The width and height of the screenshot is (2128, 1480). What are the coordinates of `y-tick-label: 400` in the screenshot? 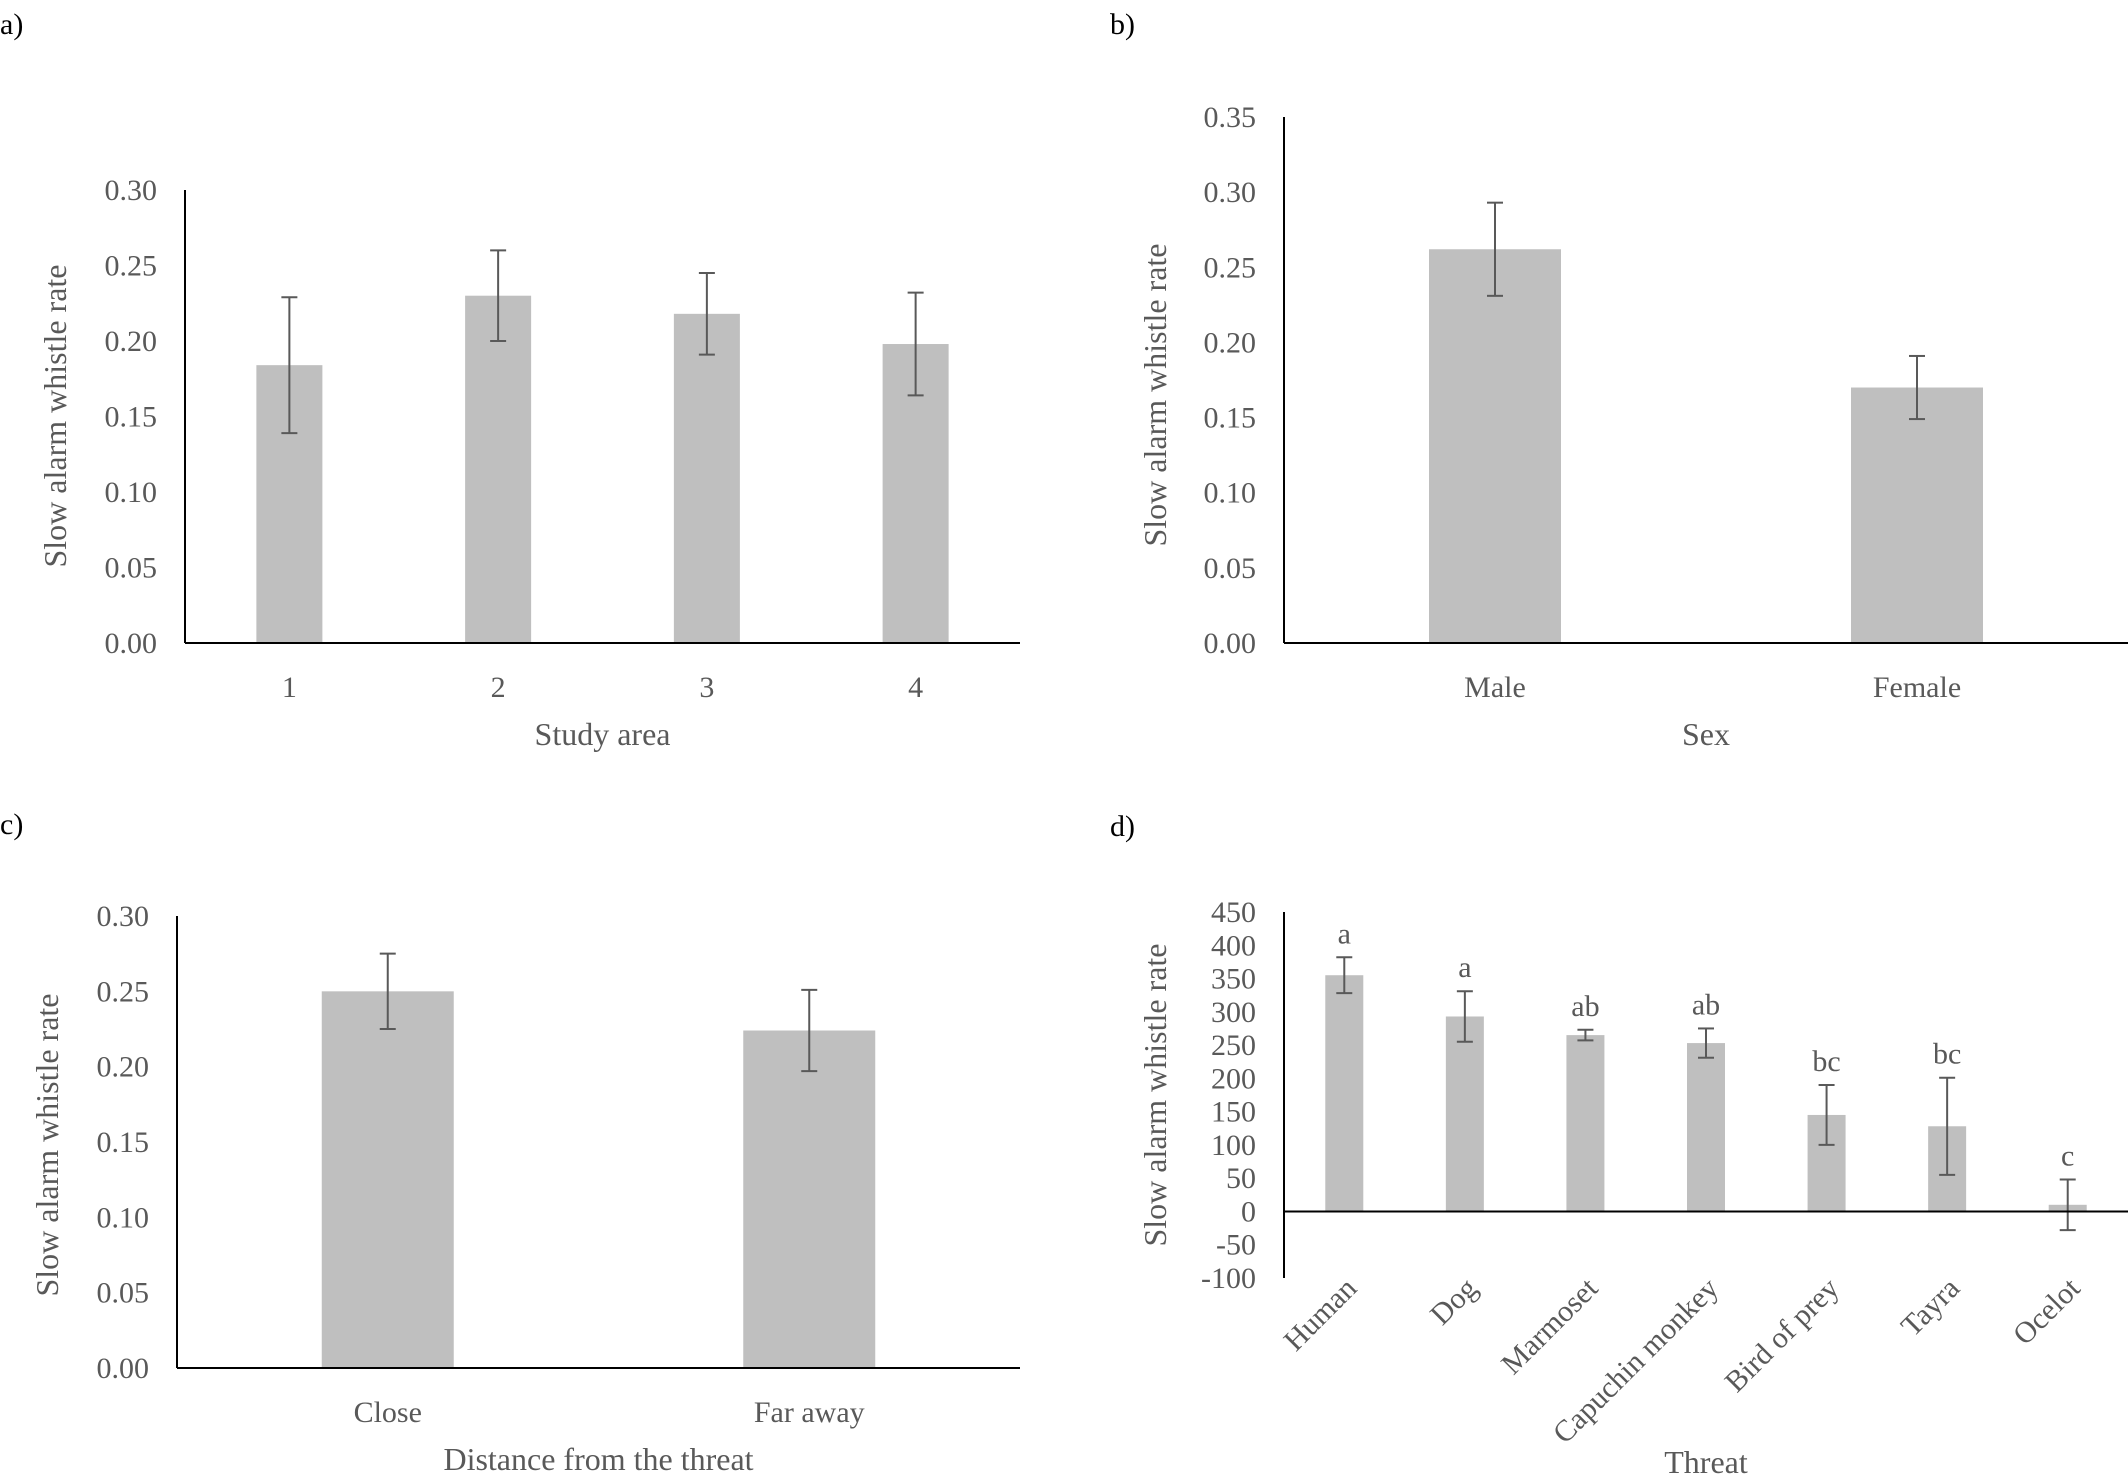 It's located at (1233, 945).